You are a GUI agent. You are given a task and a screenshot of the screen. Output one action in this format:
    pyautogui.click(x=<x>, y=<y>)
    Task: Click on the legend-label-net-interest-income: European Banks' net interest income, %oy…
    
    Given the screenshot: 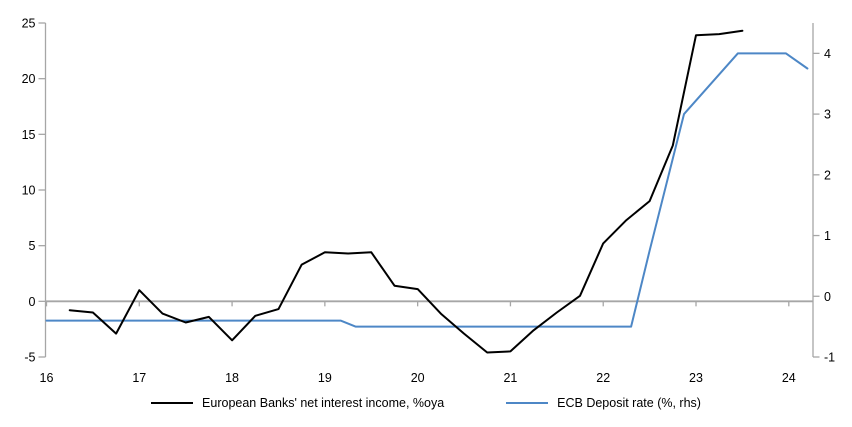 What is the action you would take?
    pyautogui.click(x=323, y=403)
    